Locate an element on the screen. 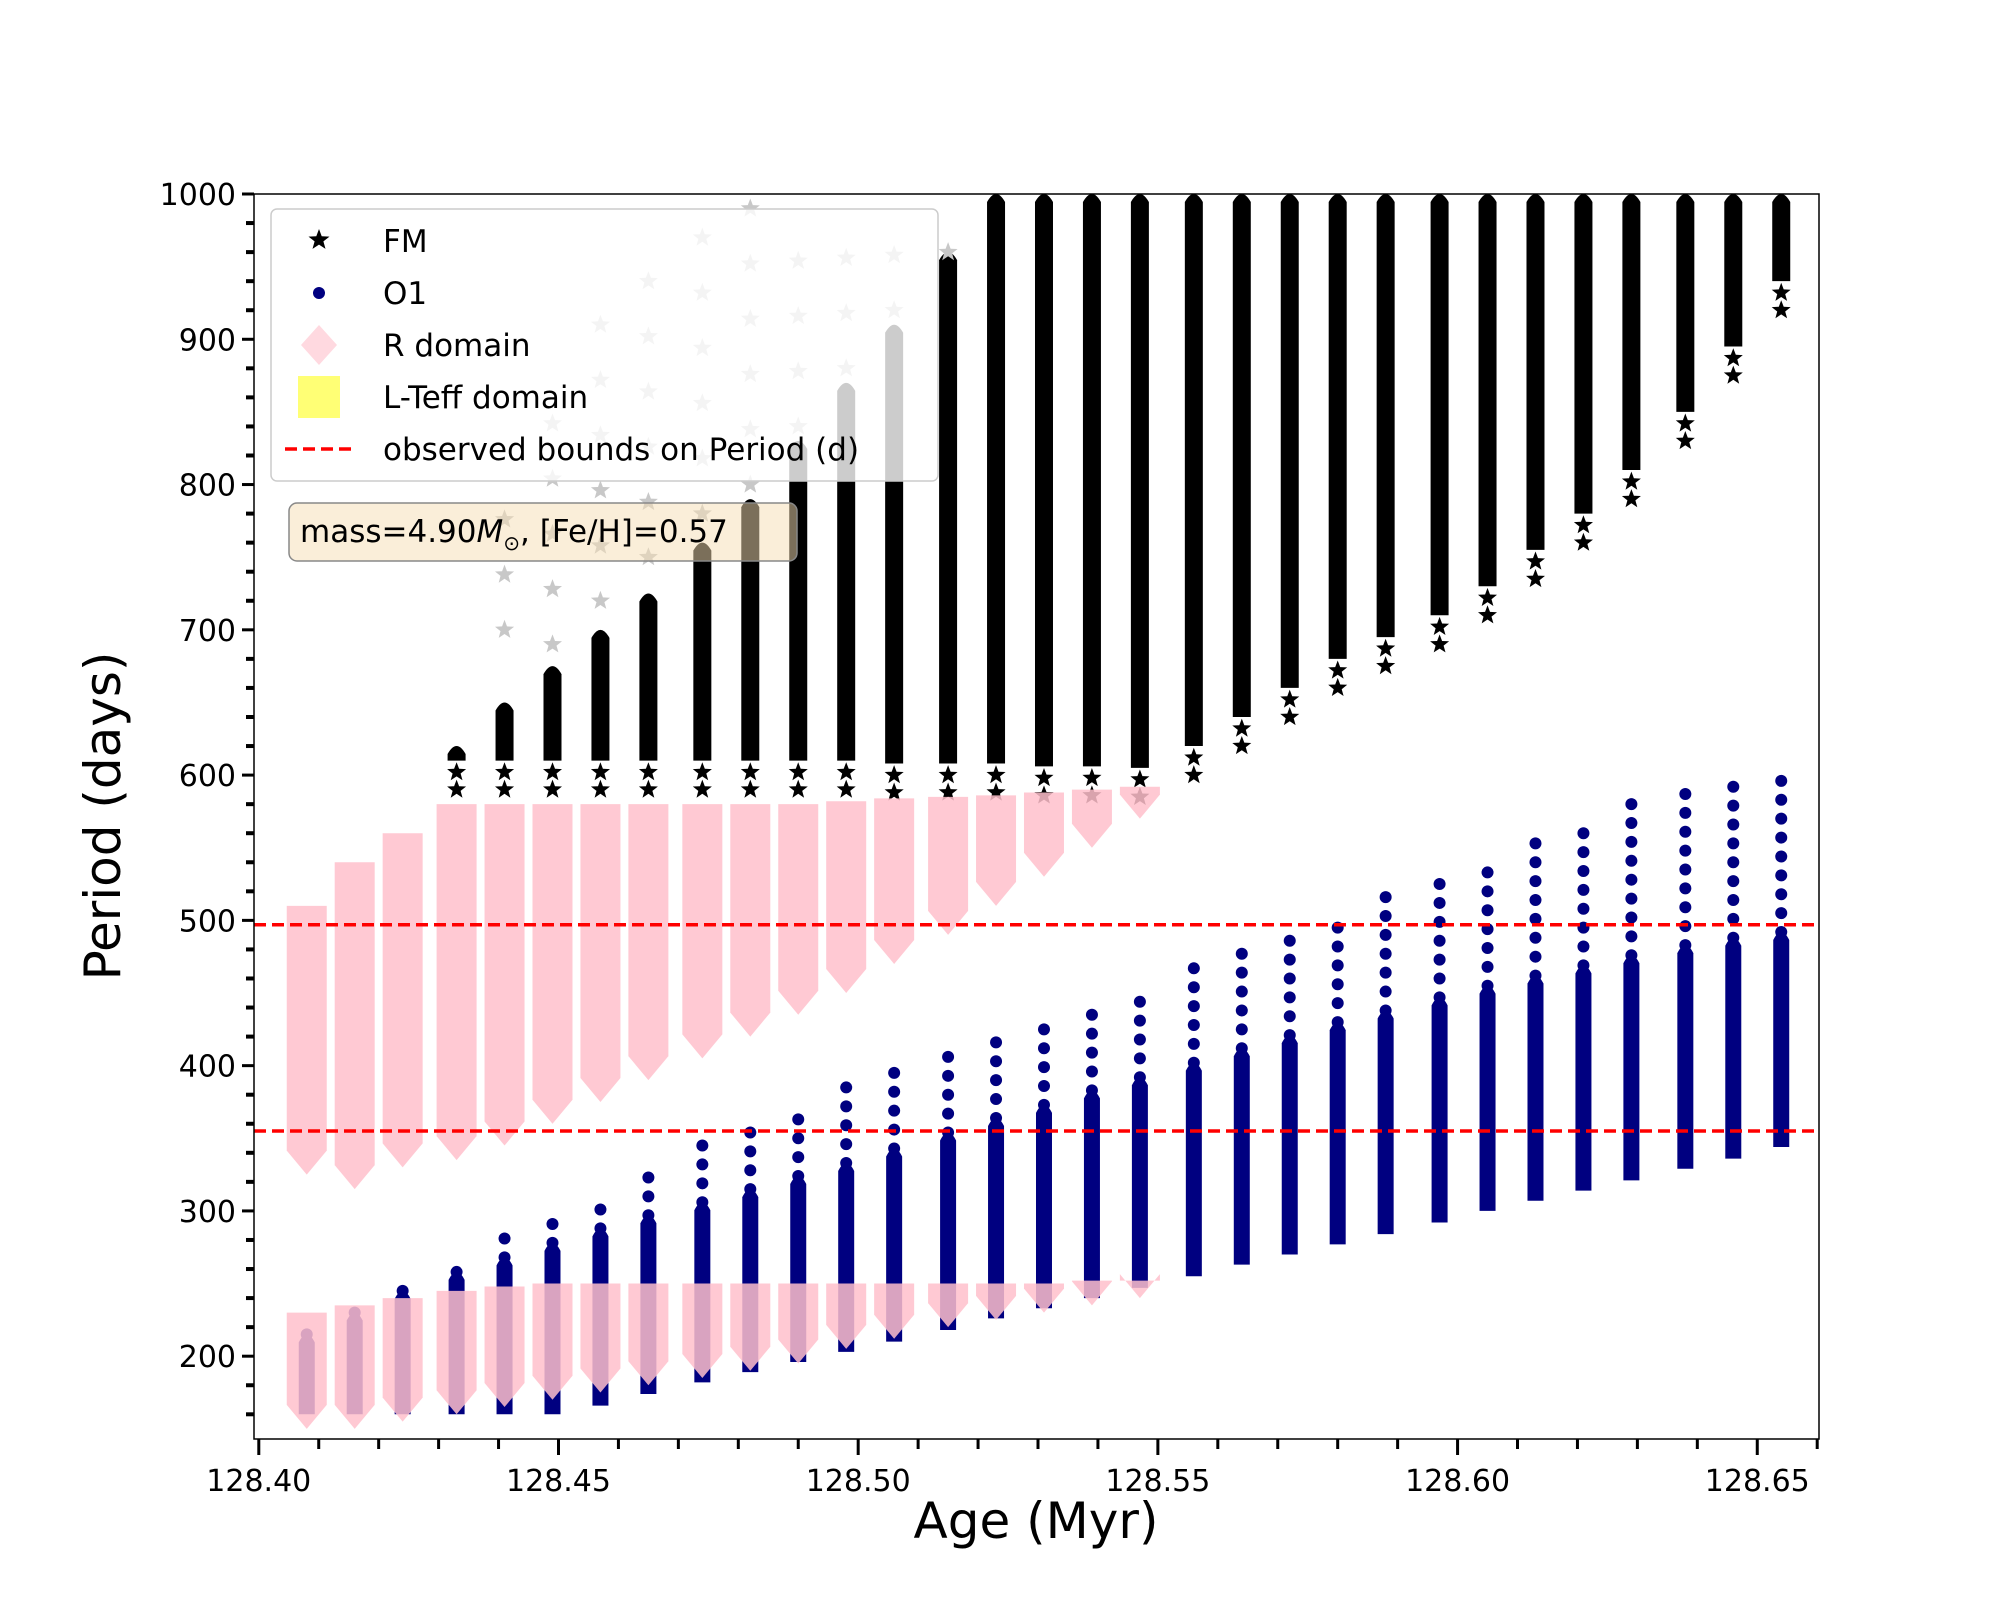  y-tick-label: 900 is located at coordinates (207, 340).